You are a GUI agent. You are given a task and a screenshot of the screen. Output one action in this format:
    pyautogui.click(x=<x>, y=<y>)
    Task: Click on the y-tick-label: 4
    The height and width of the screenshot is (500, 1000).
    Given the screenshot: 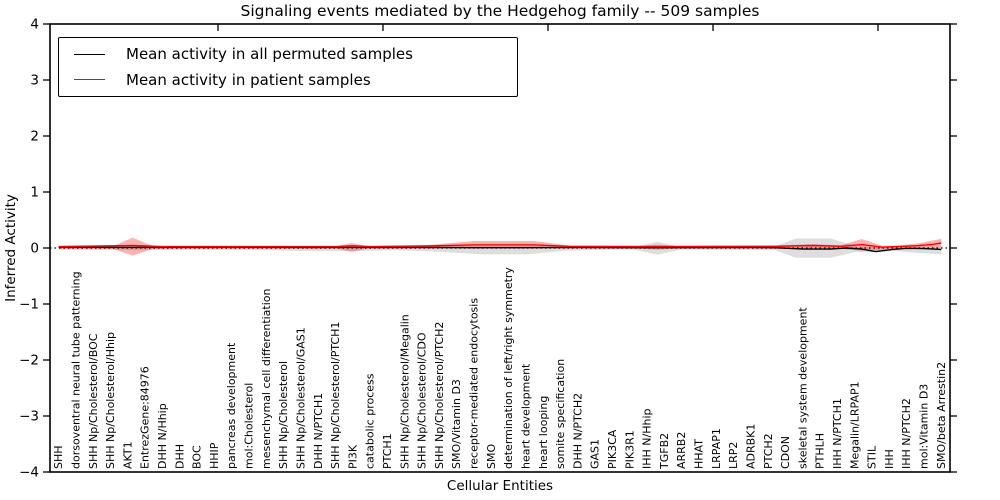 What is the action you would take?
    pyautogui.click(x=34, y=25)
    